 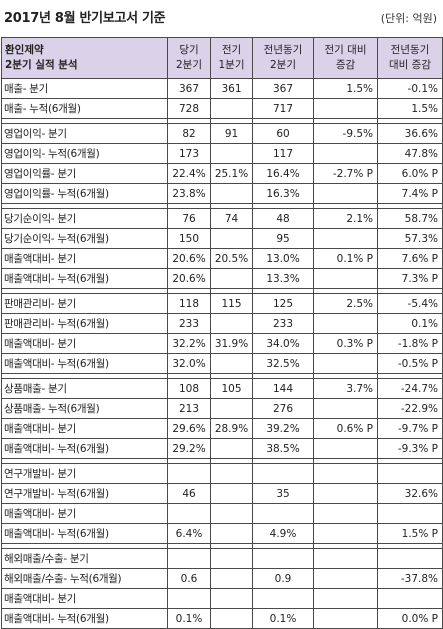 What do you see at coordinates (189, 493) in the screenshot?
I see `table-cell: 46` at bounding box center [189, 493].